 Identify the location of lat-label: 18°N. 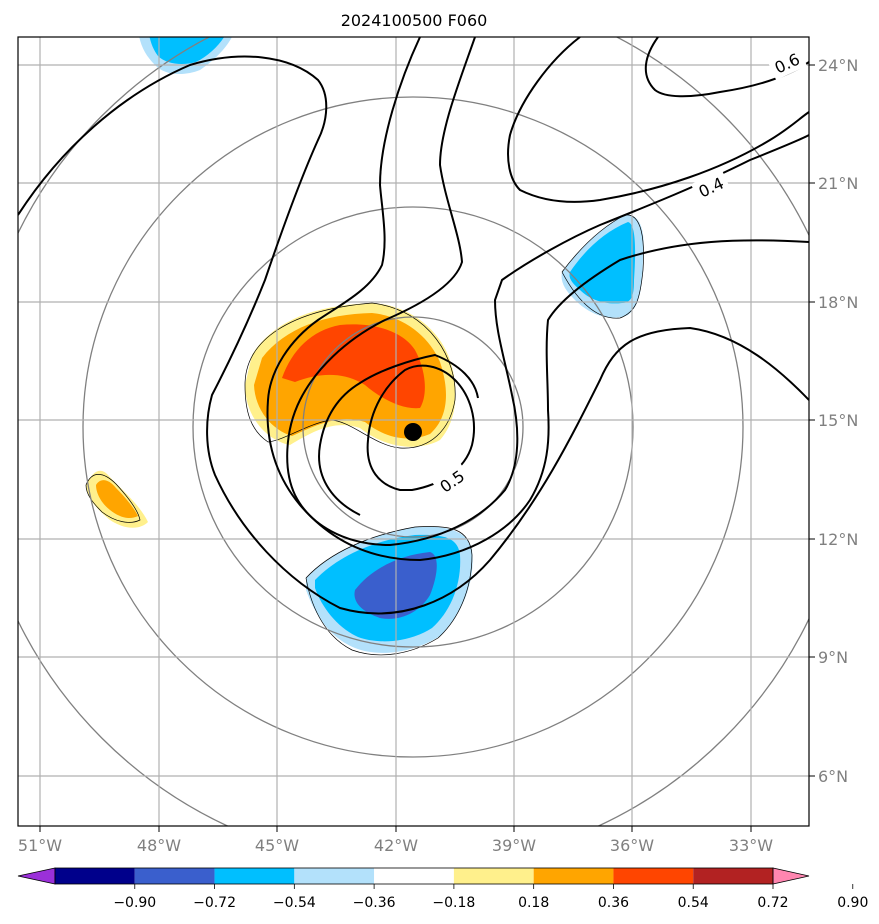
(838, 302).